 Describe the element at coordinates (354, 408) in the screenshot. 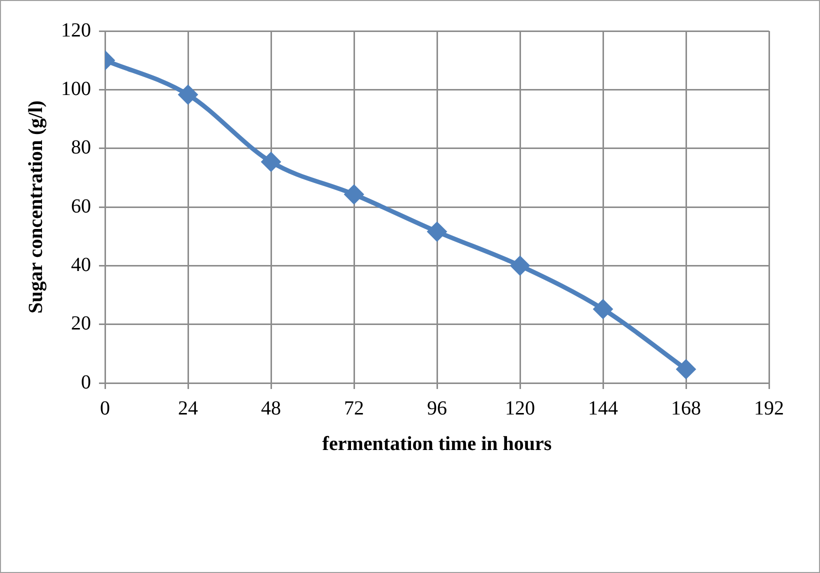

I see `x-tick-label: 72` at that location.